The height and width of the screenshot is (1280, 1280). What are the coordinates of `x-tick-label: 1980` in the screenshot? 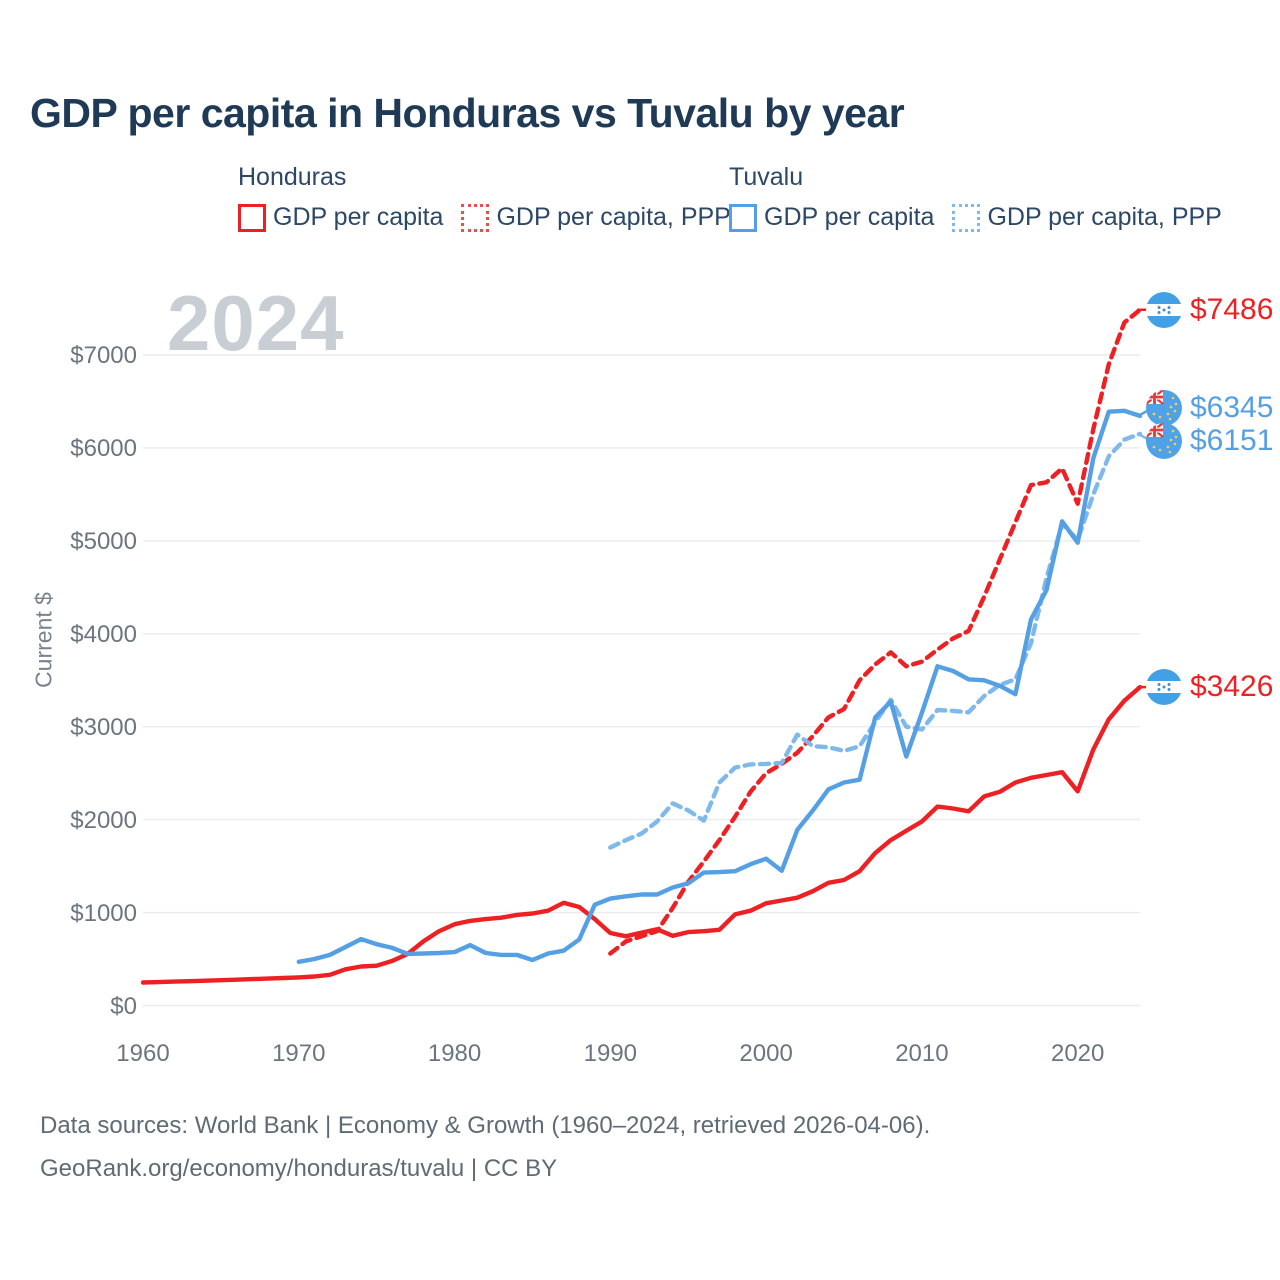 It's located at (454, 1053).